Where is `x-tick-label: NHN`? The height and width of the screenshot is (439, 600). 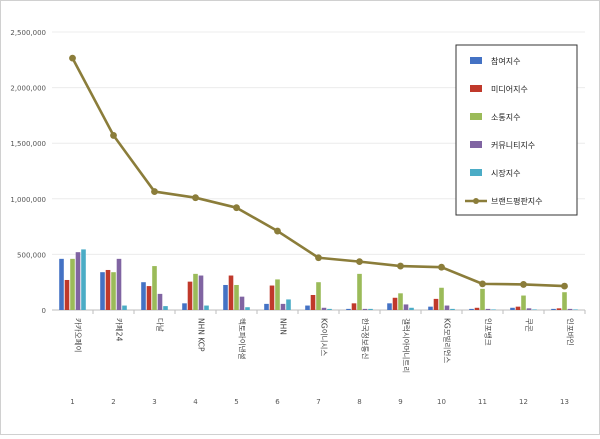 x-tick-label: NHN is located at coordinates (283, 326).